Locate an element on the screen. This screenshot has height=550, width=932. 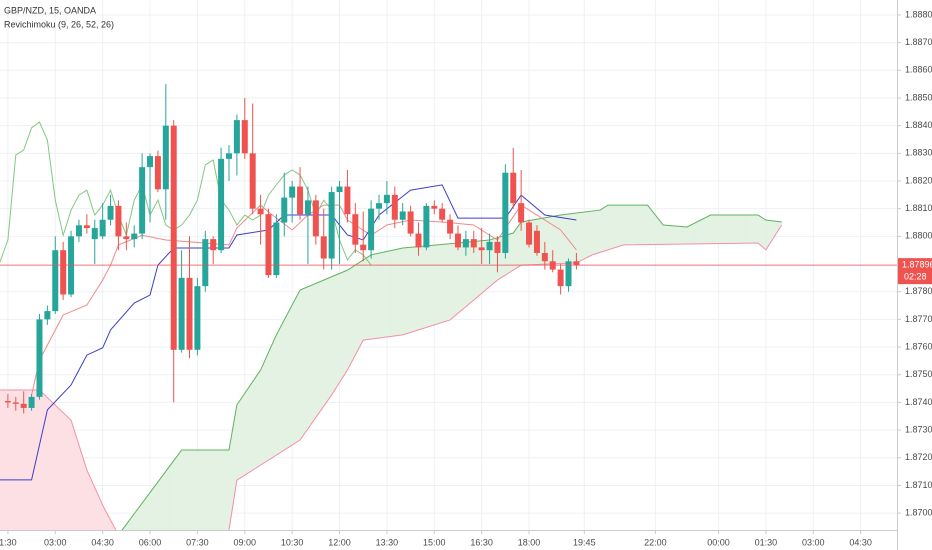
x-tick-label: 15:00 is located at coordinates (434, 542).